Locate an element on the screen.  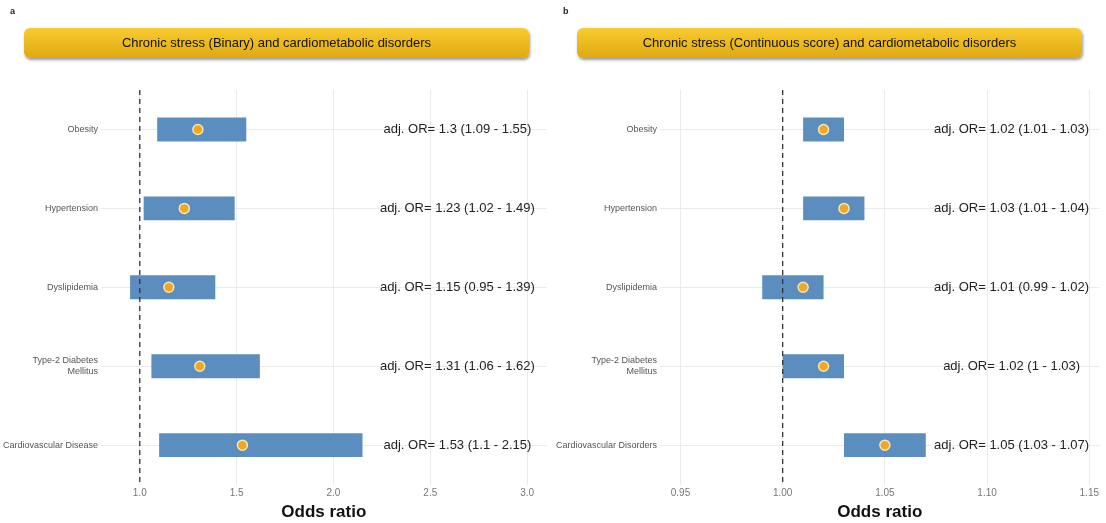
text: b is located at coordinates (566, 11).